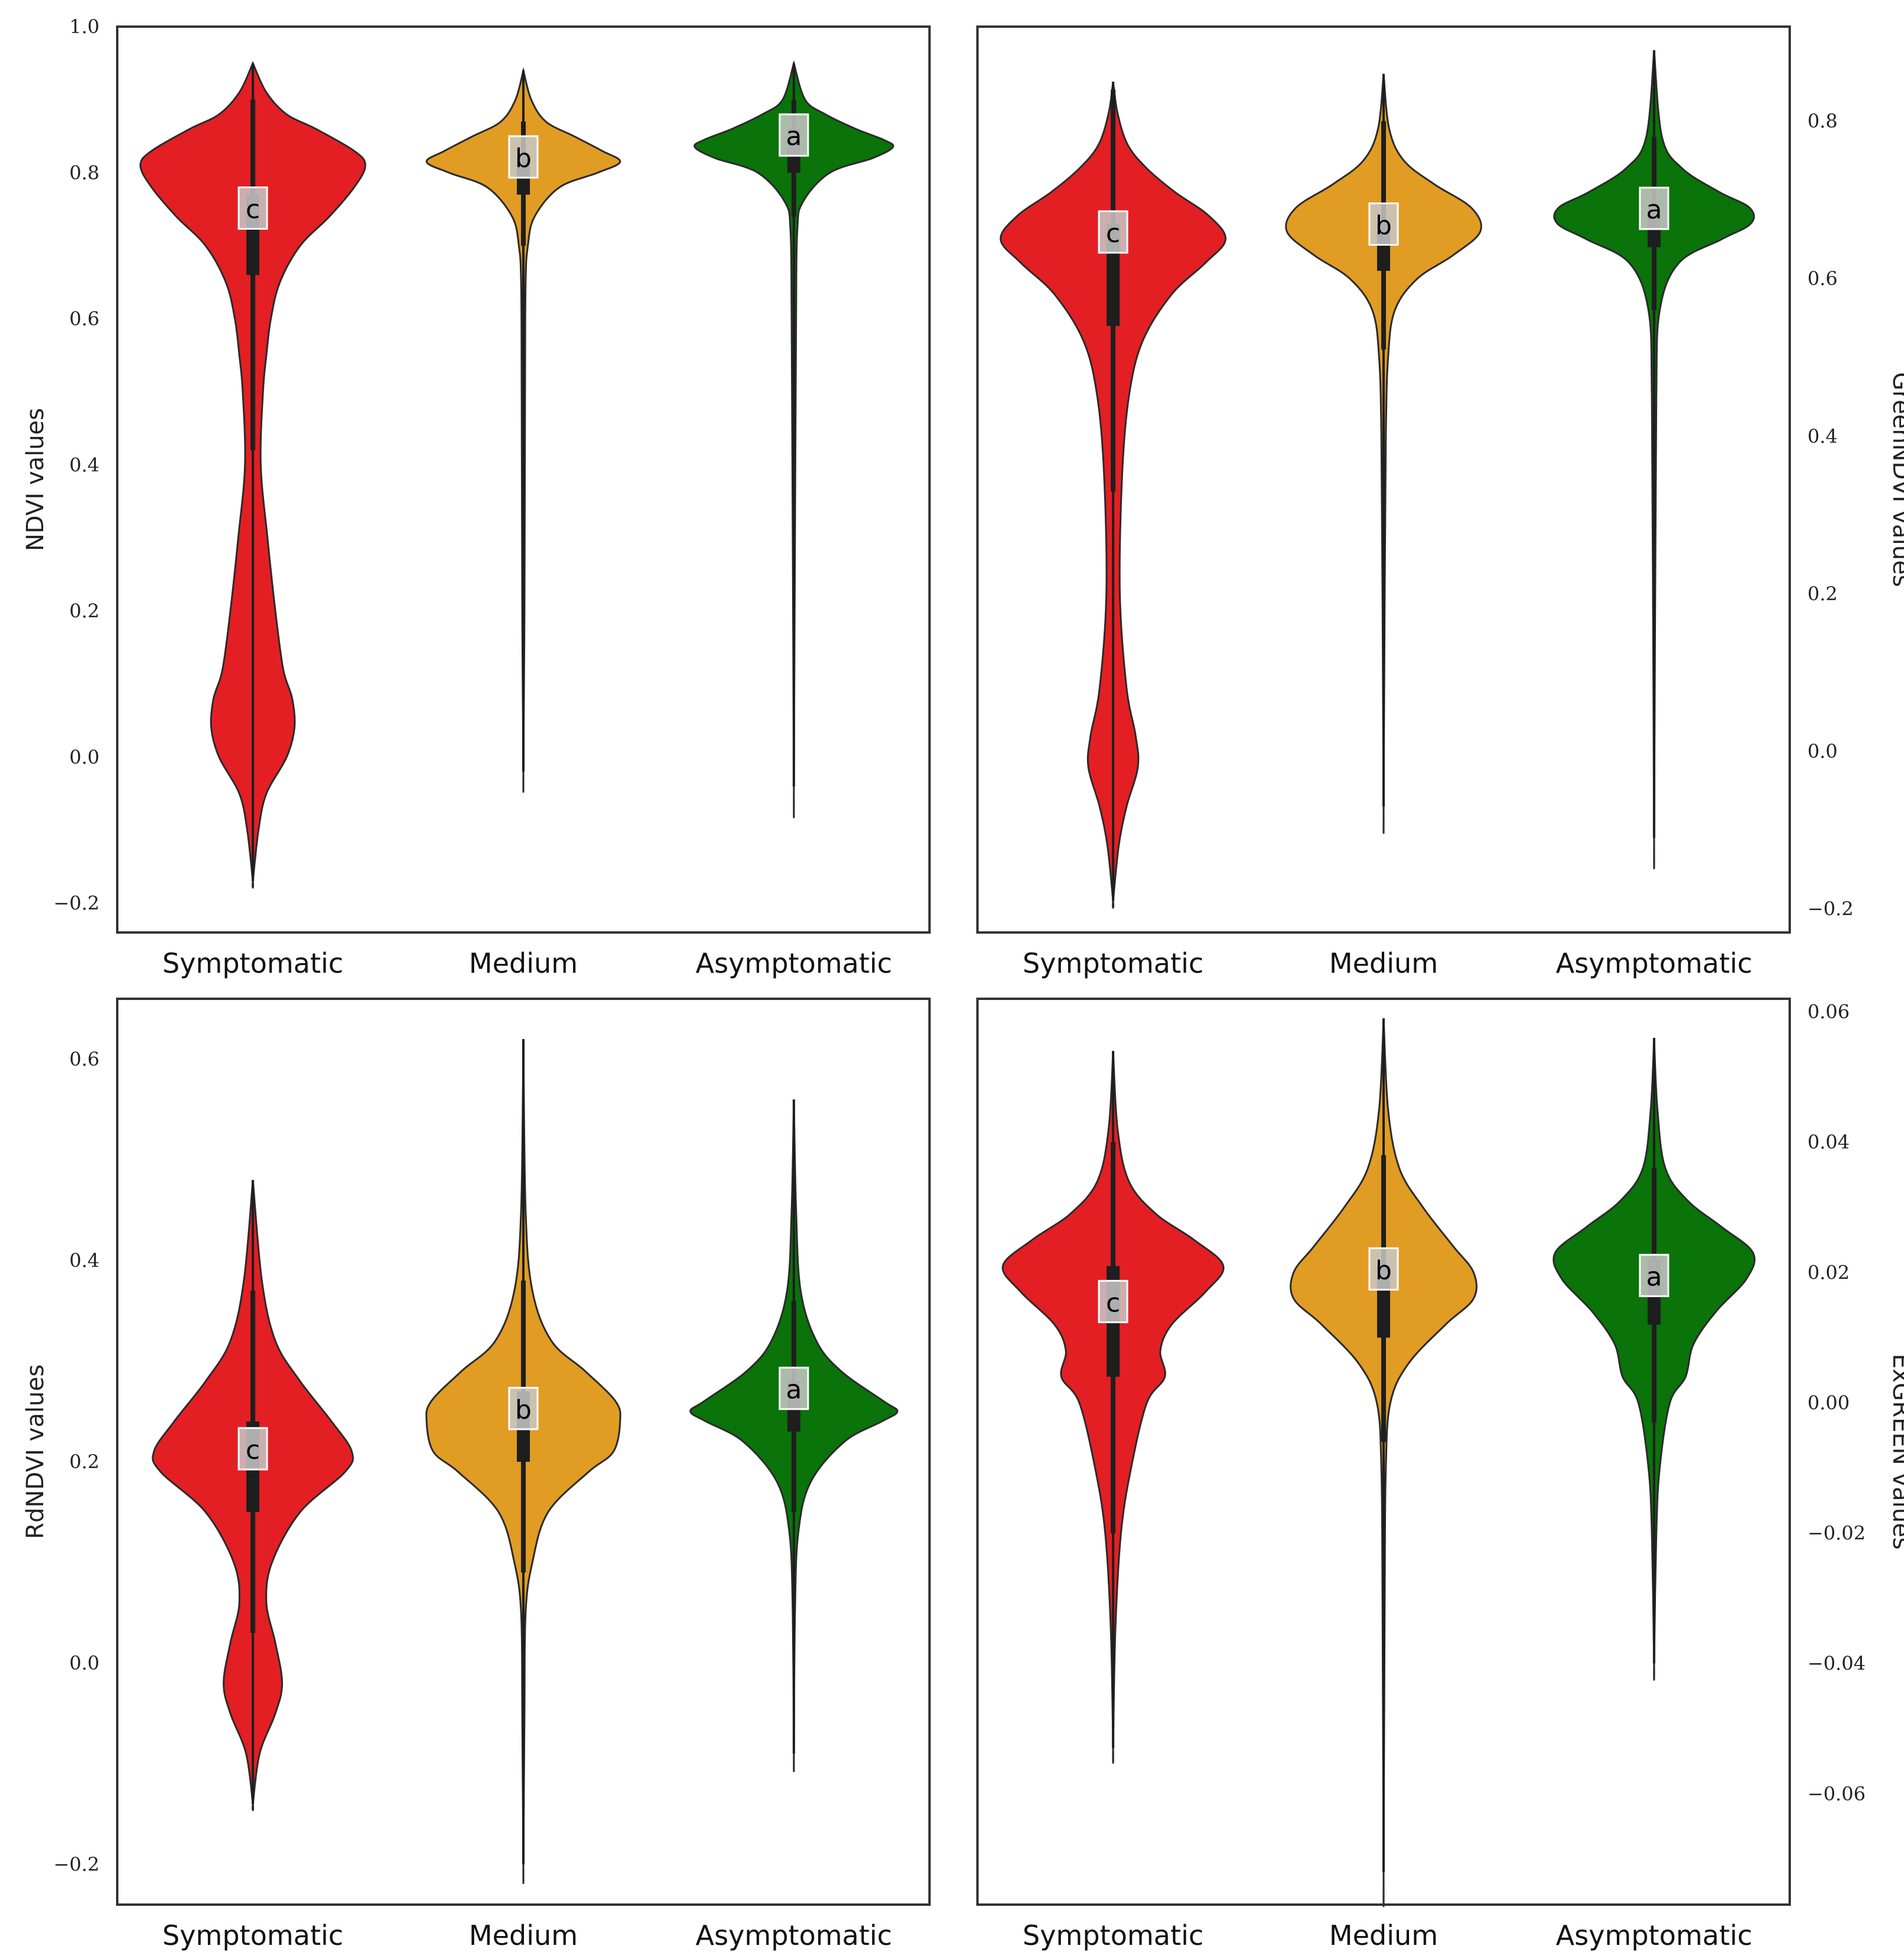 This screenshot has width=1904, height=1952. Describe the element at coordinates (84, 26) in the screenshot. I see `y-tick-label: 1.0` at that location.